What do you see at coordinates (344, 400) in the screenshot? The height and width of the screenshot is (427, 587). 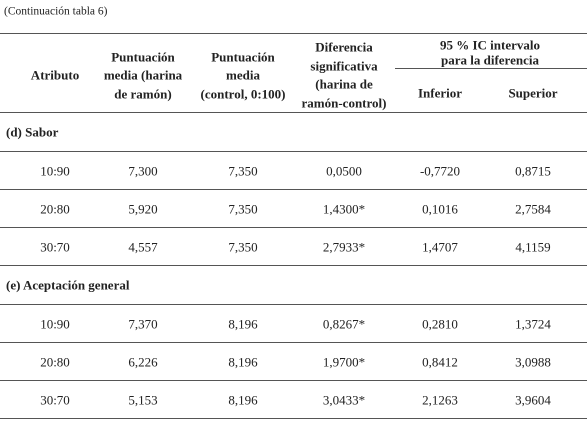 I see `cell: 3,0433*` at bounding box center [344, 400].